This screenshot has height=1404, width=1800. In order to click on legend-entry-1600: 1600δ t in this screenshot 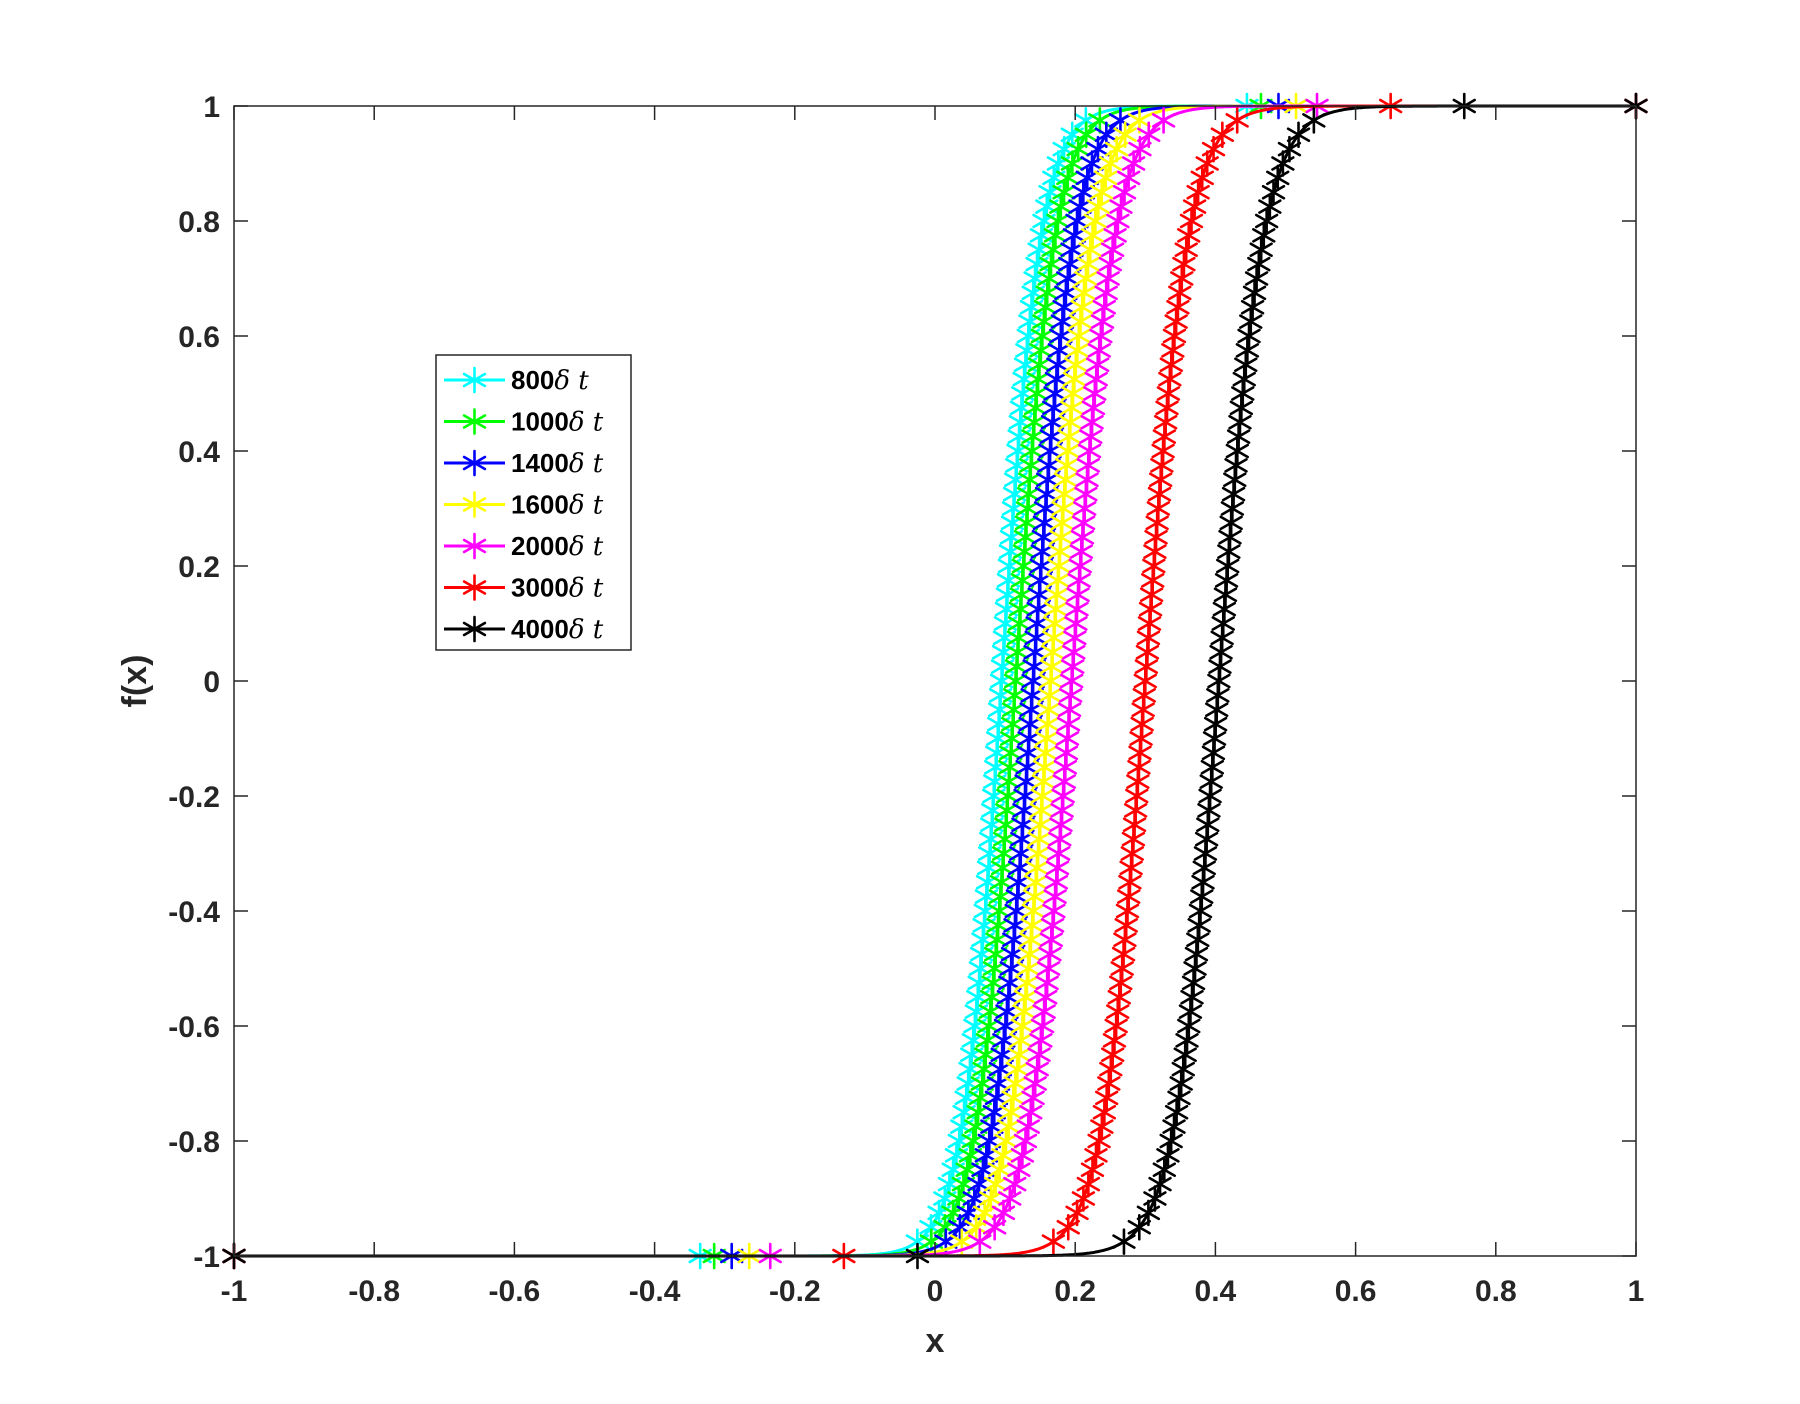, I will do `click(524, 505)`.